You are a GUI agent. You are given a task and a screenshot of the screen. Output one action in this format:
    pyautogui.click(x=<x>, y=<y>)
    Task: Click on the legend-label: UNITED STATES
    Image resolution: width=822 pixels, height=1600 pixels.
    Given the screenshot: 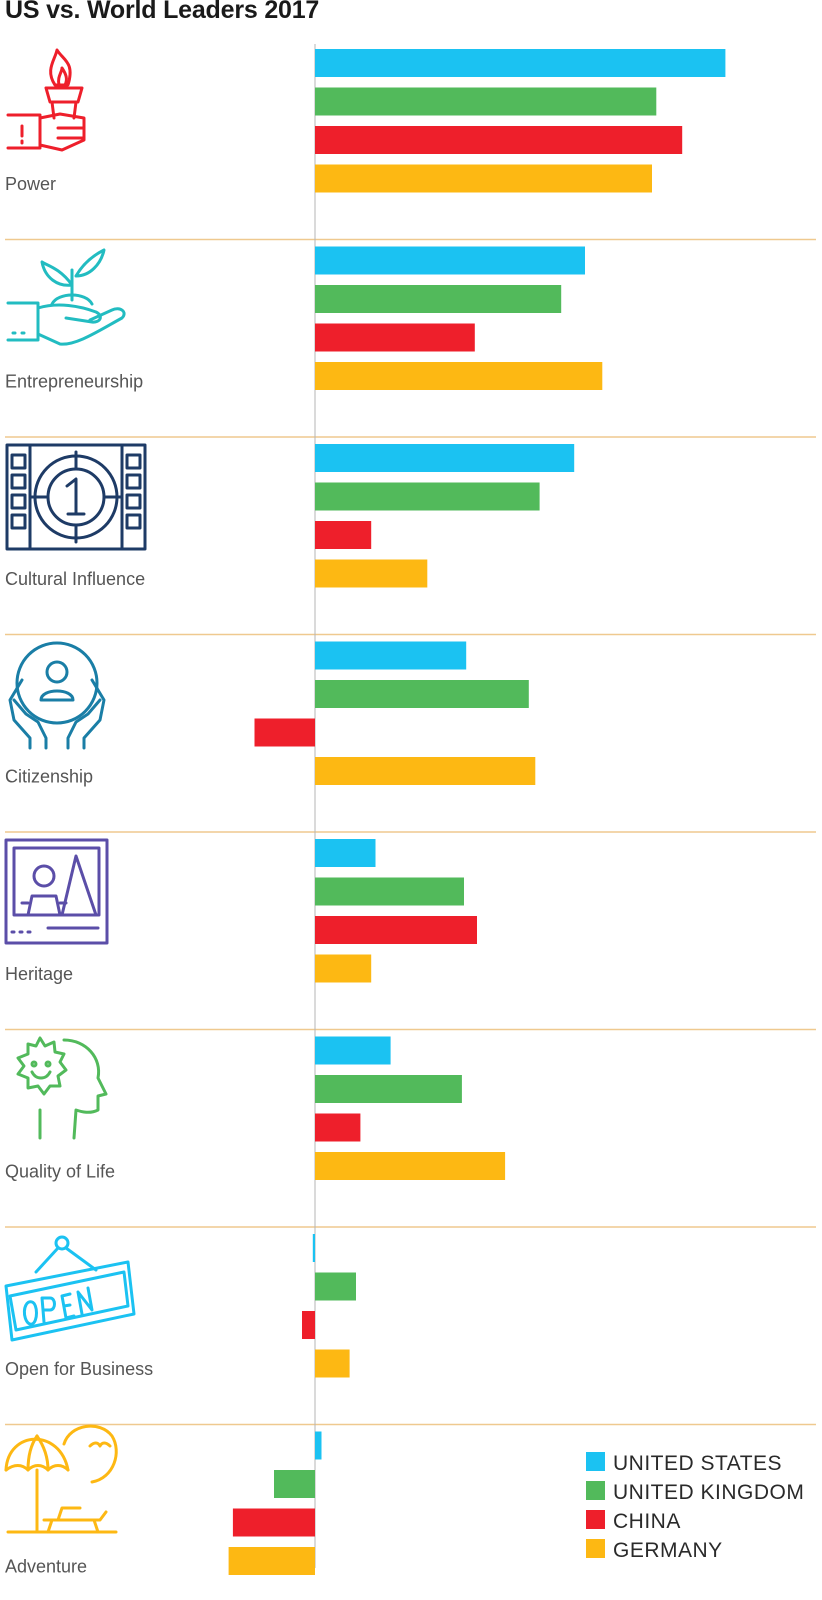 What is the action you would take?
    pyautogui.click(x=697, y=1463)
    